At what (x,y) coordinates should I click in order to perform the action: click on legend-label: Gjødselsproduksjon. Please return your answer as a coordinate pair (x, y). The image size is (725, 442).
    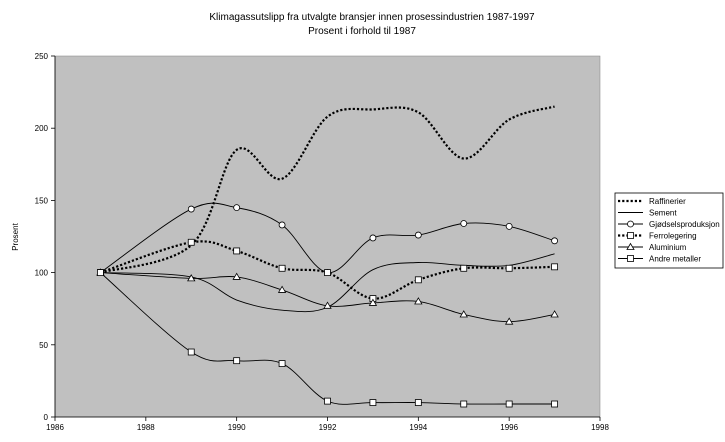
    Looking at the image, I should click on (684, 224).